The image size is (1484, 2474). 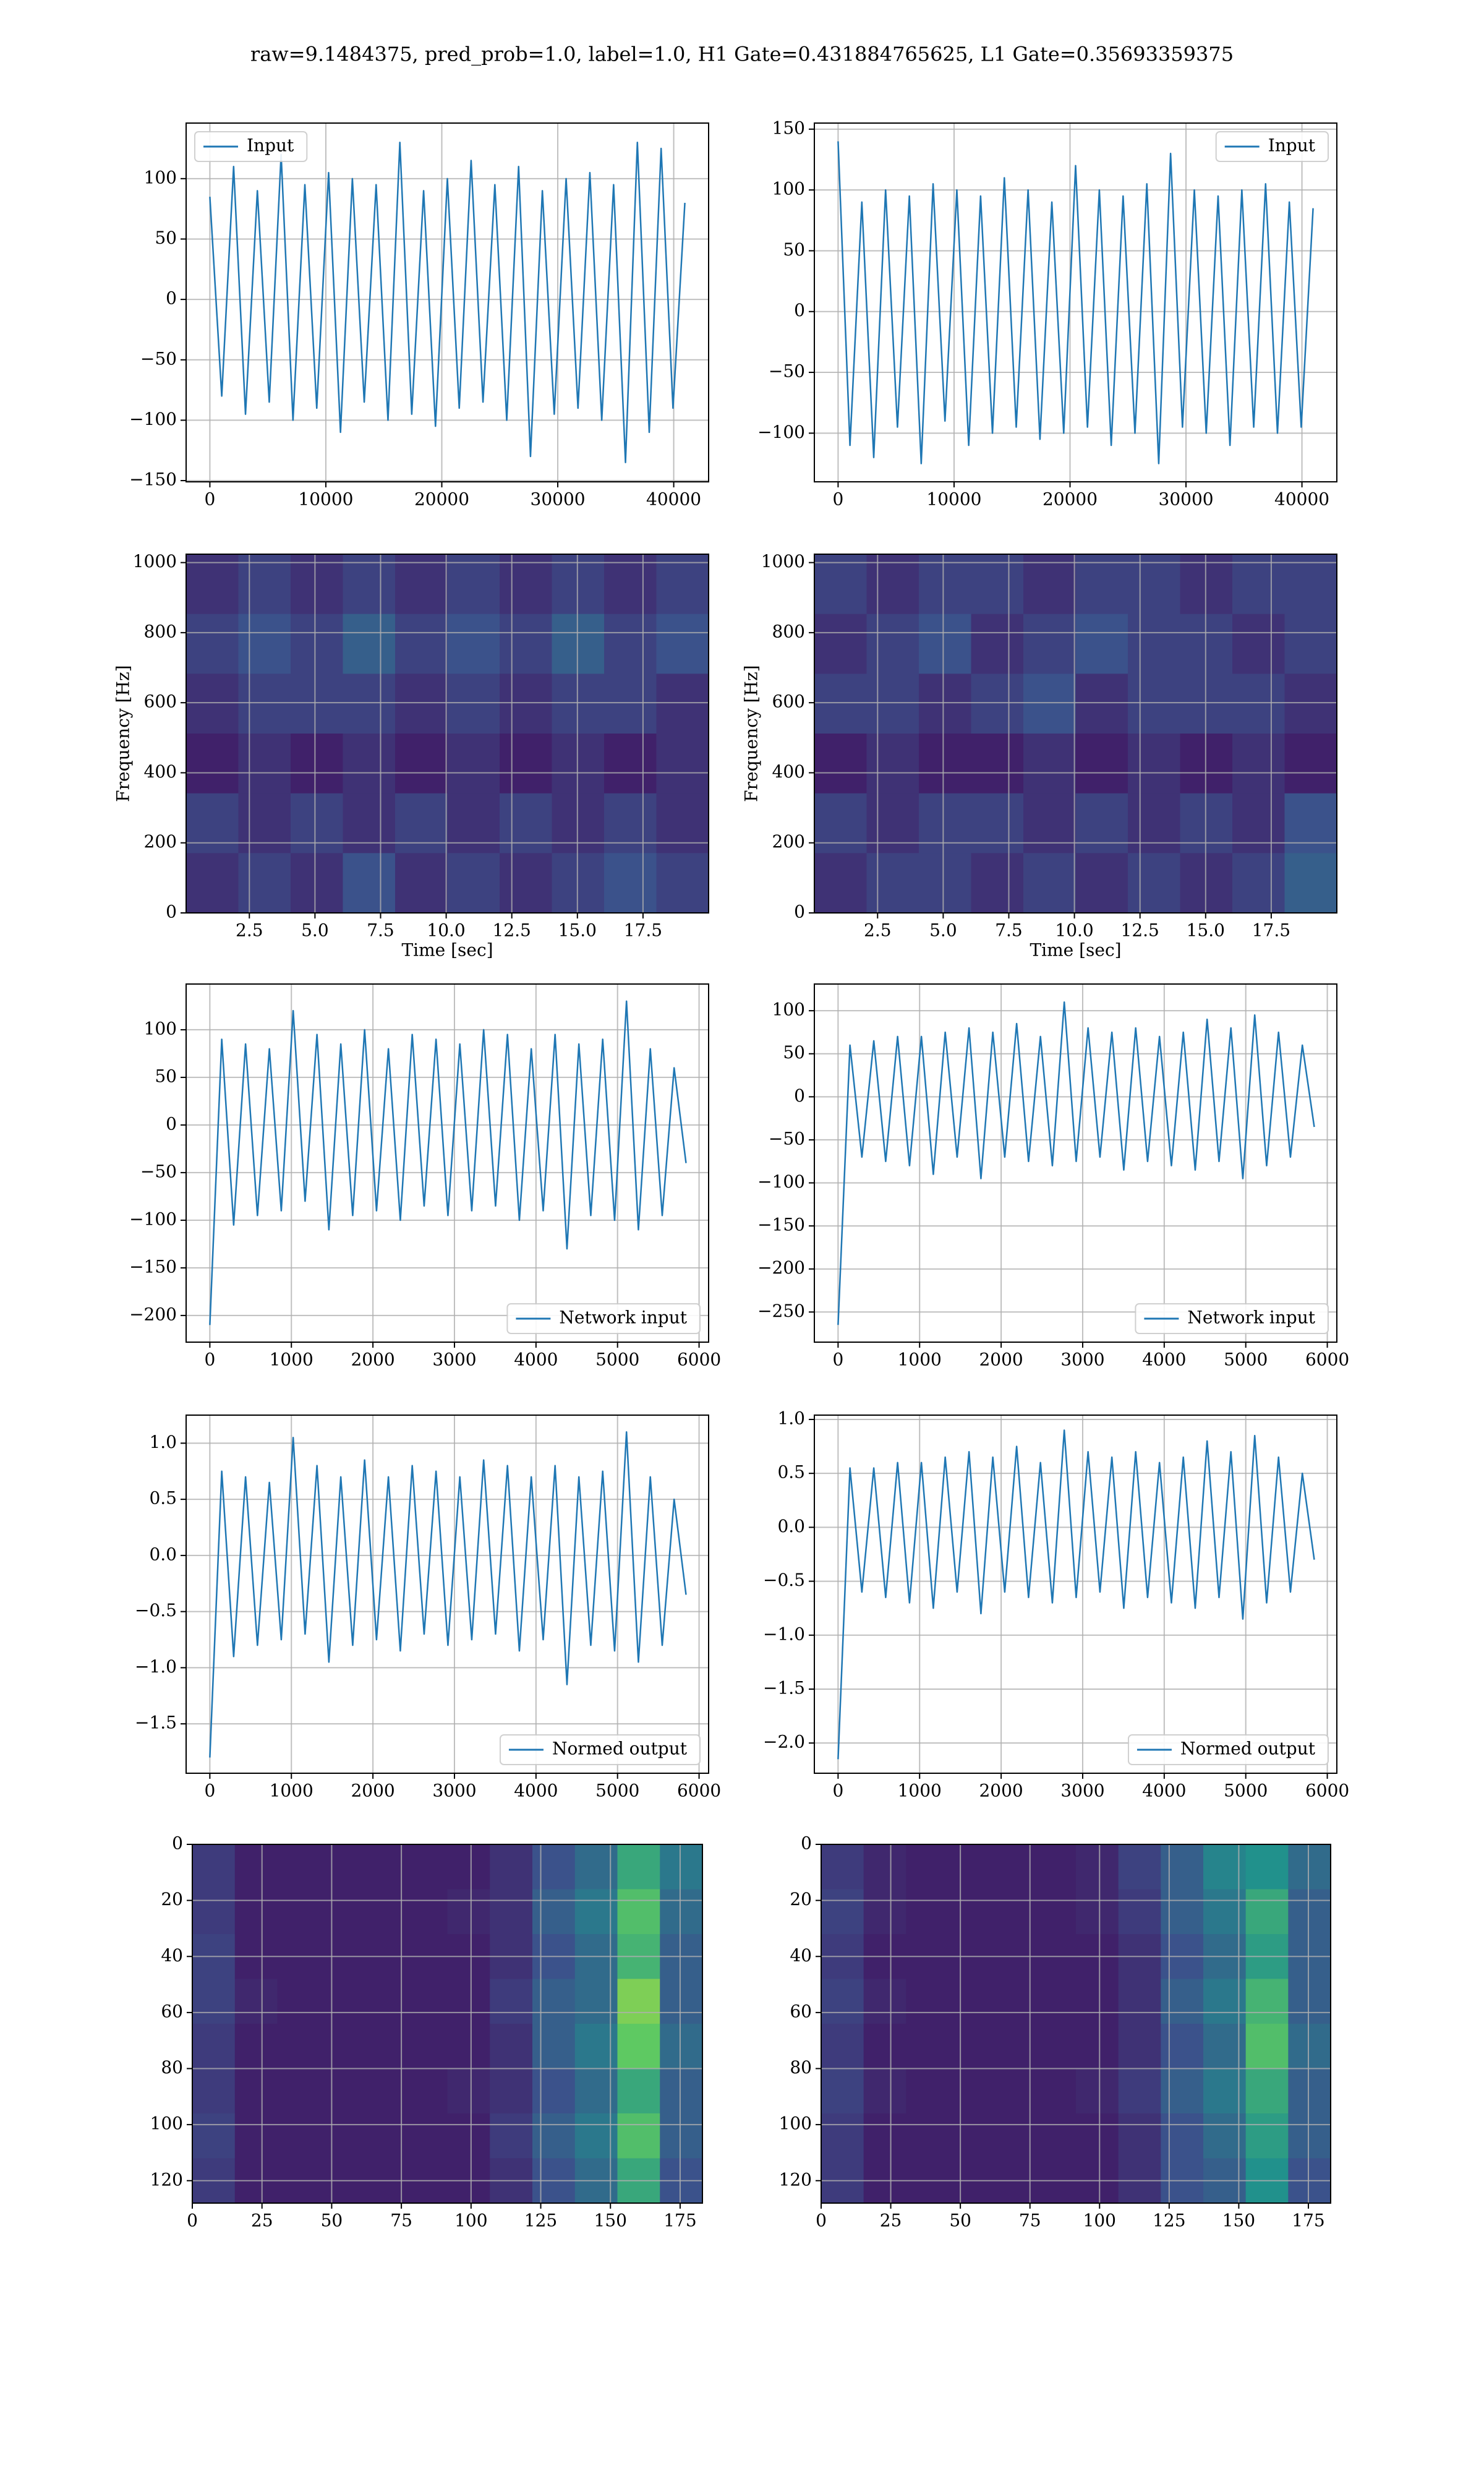 What do you see at coordinates (1099, 2221) in the screenshot?
I see `x-tick-label: 100` at bounding box center [1099, 2221].